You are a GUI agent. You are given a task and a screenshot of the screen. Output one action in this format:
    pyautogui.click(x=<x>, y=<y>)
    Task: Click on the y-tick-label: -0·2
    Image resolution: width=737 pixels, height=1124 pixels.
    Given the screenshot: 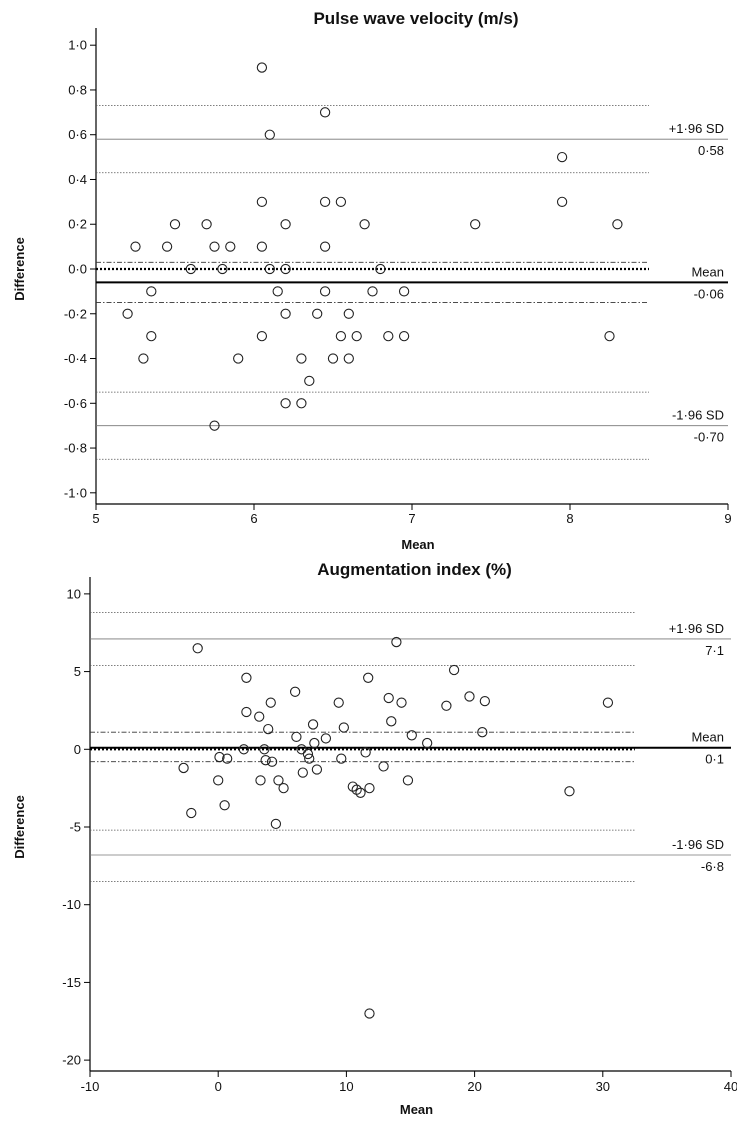 What is the action you would take?
    pyautogui.click(x=75, y=313)
    